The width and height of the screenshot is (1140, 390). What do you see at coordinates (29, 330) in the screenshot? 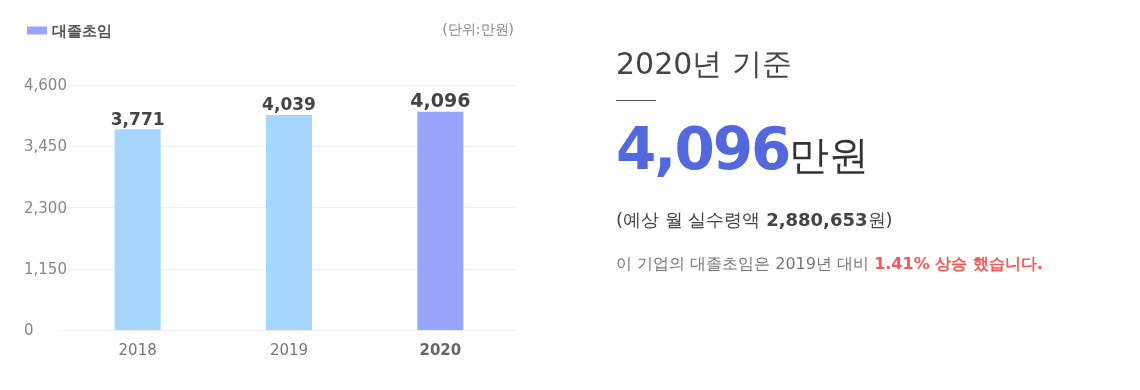
I see `y-tick-label: 0` at bounding box center [29, 330].